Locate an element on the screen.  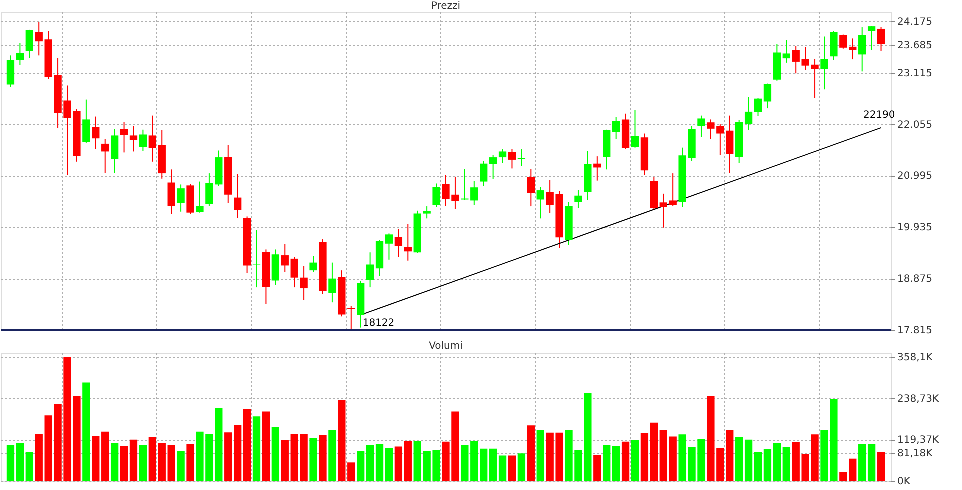
y-tick-label: 19.935 is located at coordinates (915, 228).